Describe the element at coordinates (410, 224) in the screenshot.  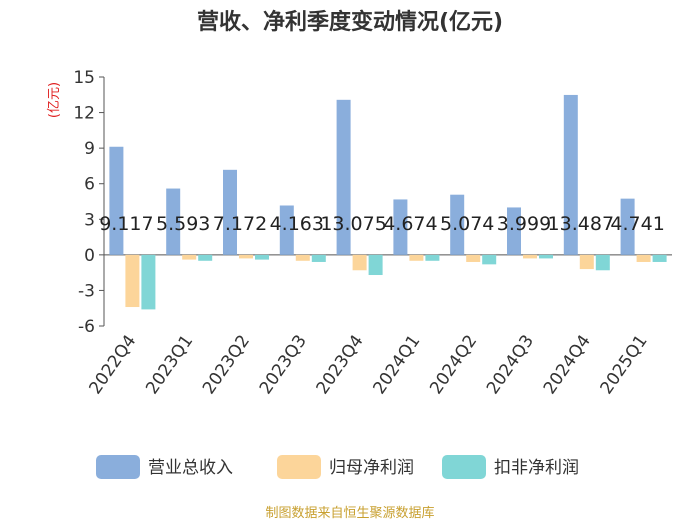
I see `data-label: 4.674` at that location.